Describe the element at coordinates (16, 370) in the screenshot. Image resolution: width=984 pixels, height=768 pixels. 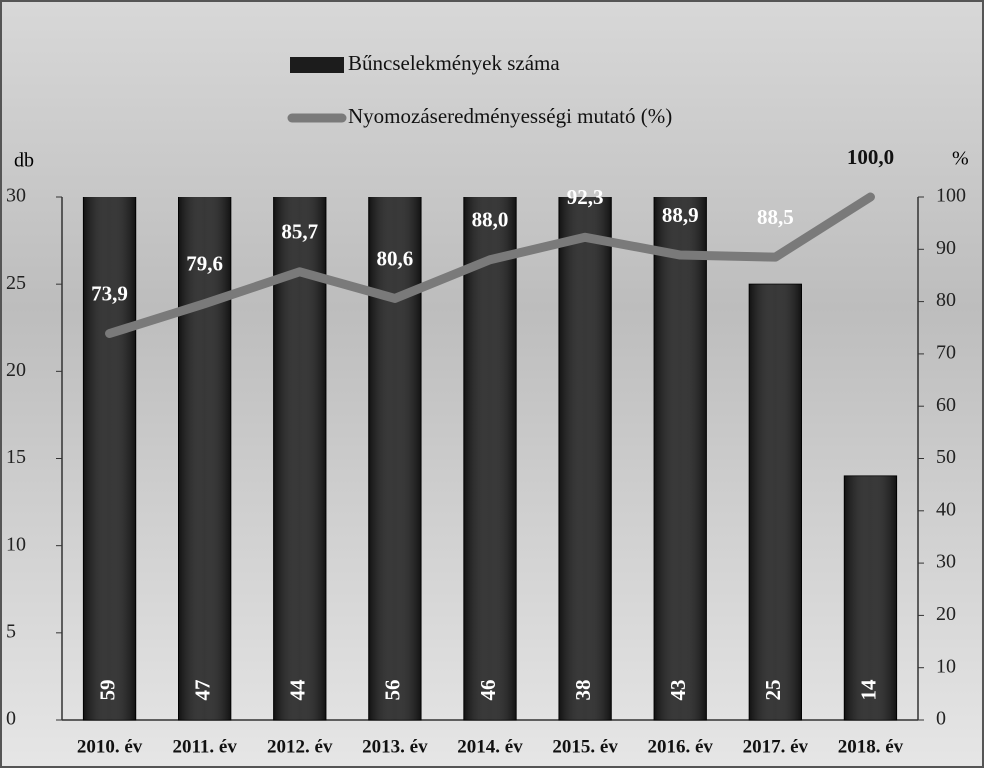
I see `y-tick-label: 20` at that location.